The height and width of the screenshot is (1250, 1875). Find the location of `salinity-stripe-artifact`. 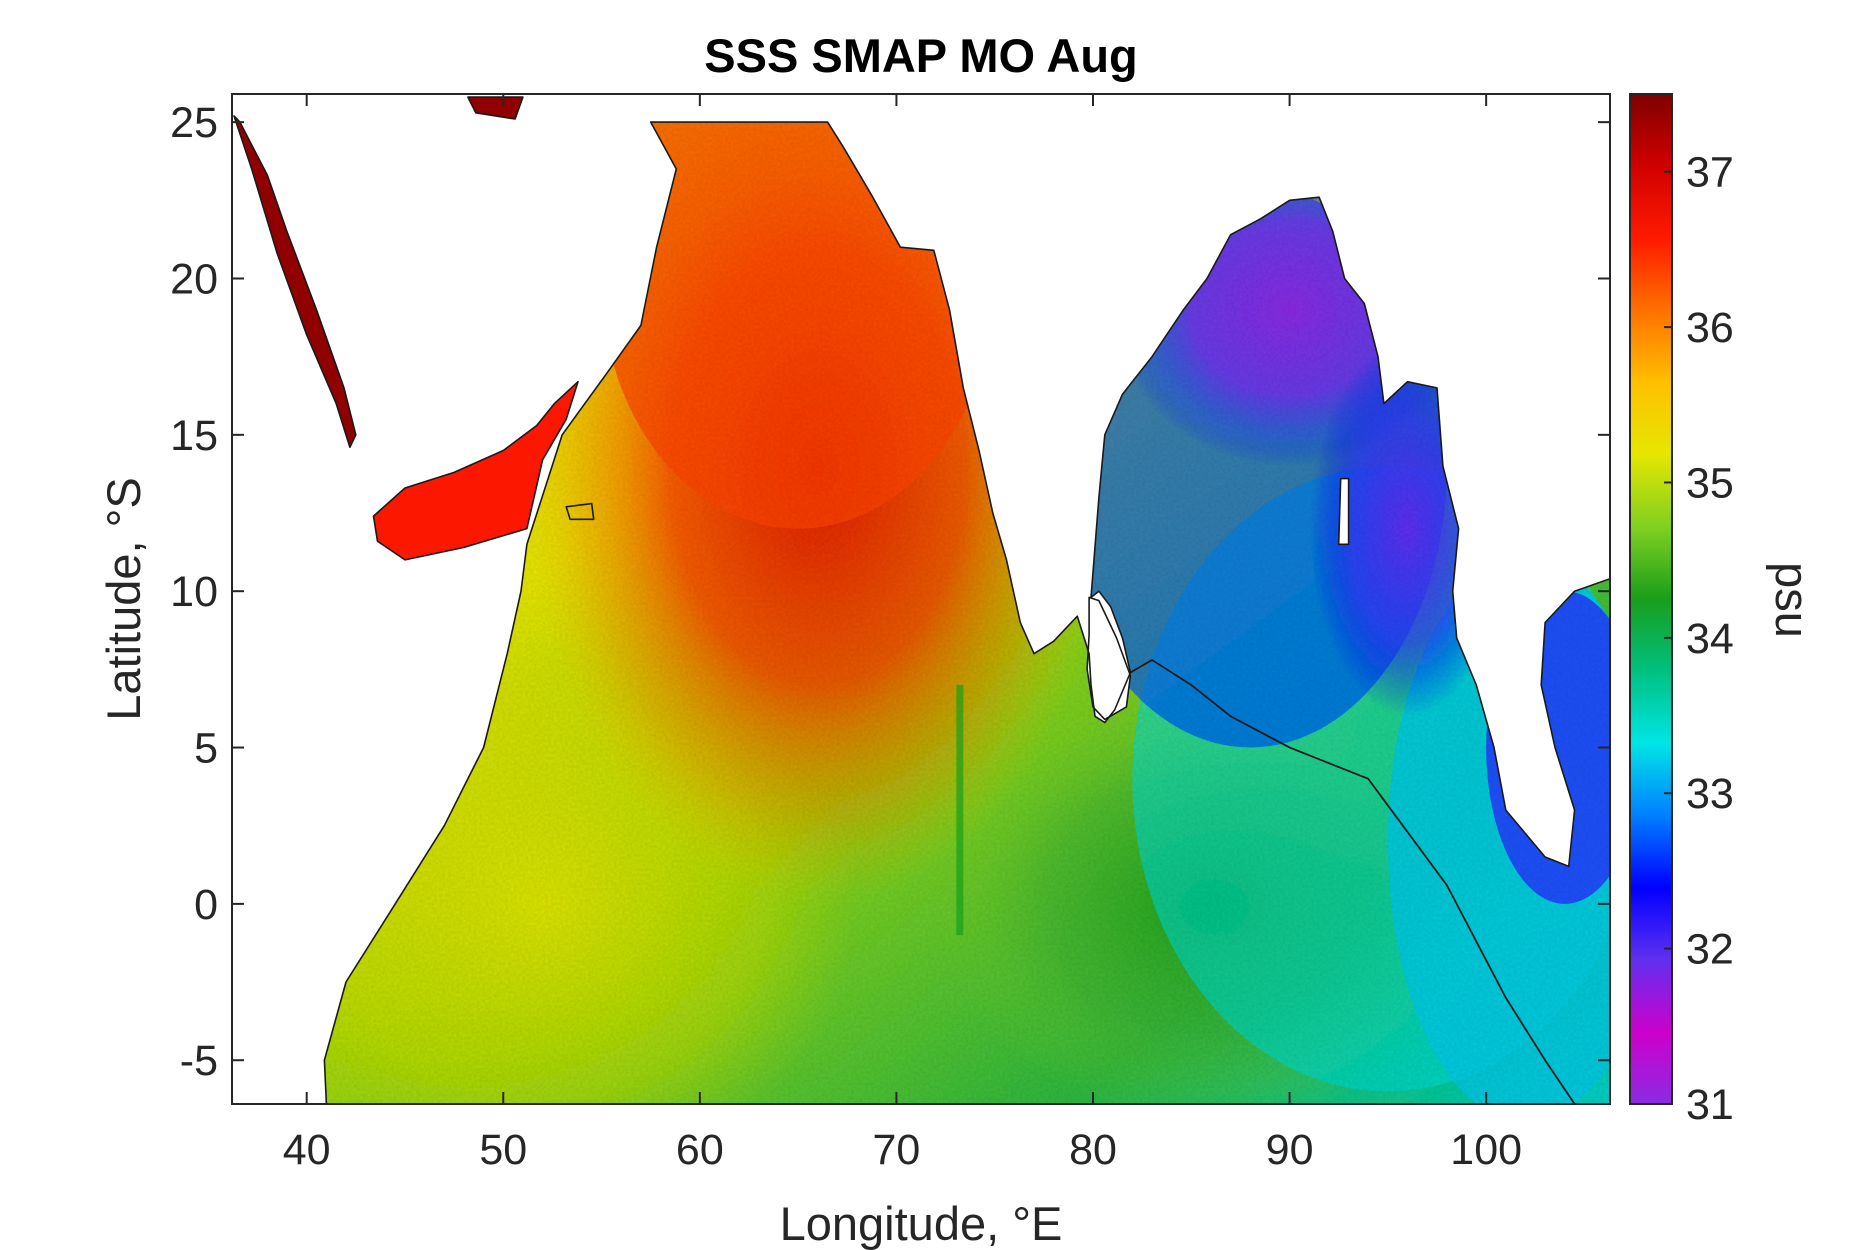

salinity-stripe-artifact is located at coordinates (960, 810).